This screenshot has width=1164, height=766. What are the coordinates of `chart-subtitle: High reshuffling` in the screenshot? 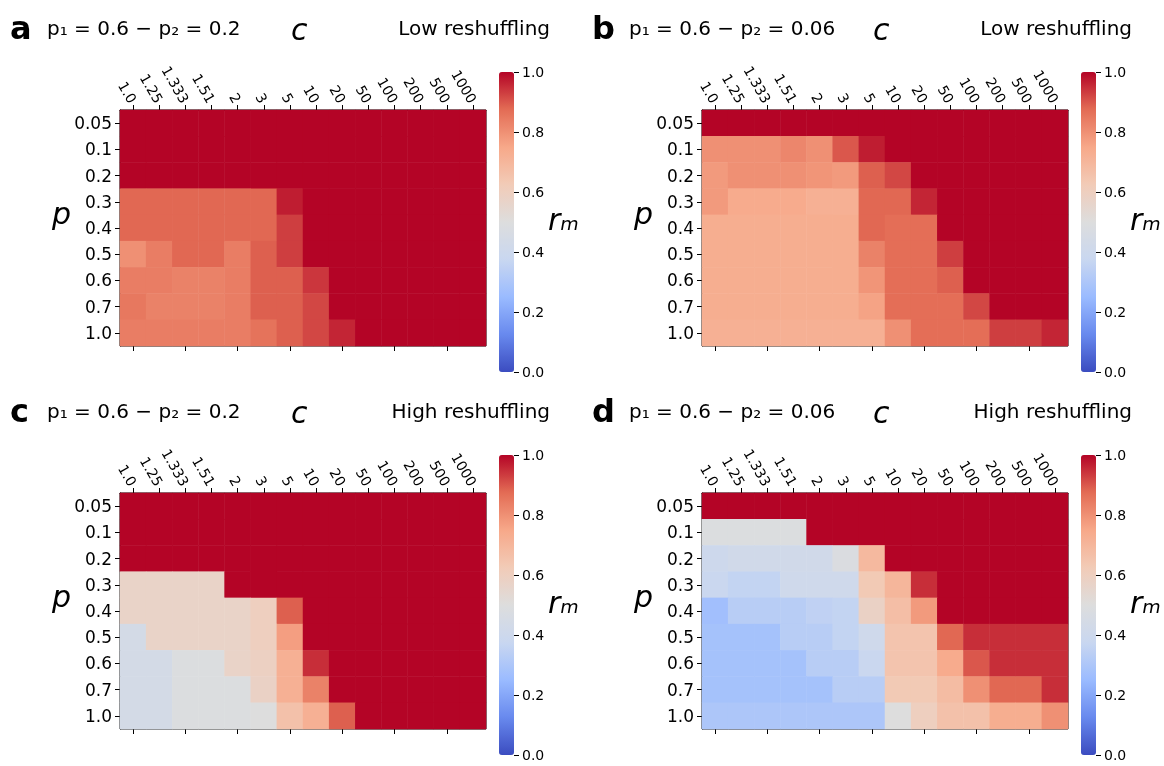 It's located at (1053, 411).